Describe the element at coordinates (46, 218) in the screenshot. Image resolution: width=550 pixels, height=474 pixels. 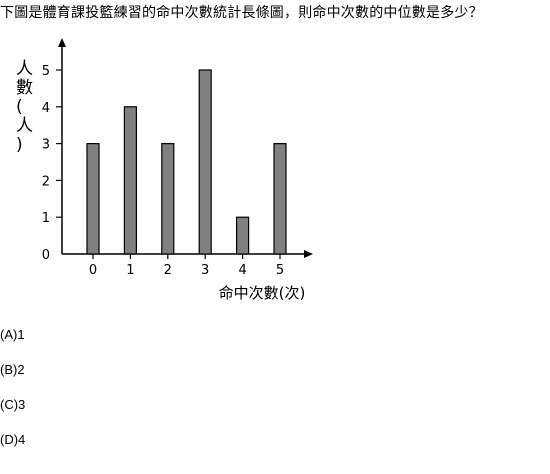
I see `y-tick-label: 1` at that location.